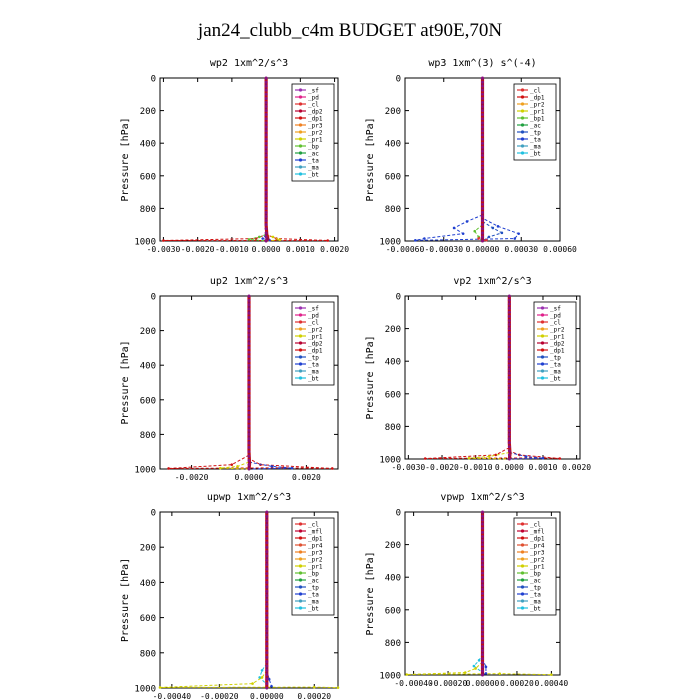  Describe the element at coordinates (292, 468) in the screenshot. I see `panel-3-point-ta` at that location.